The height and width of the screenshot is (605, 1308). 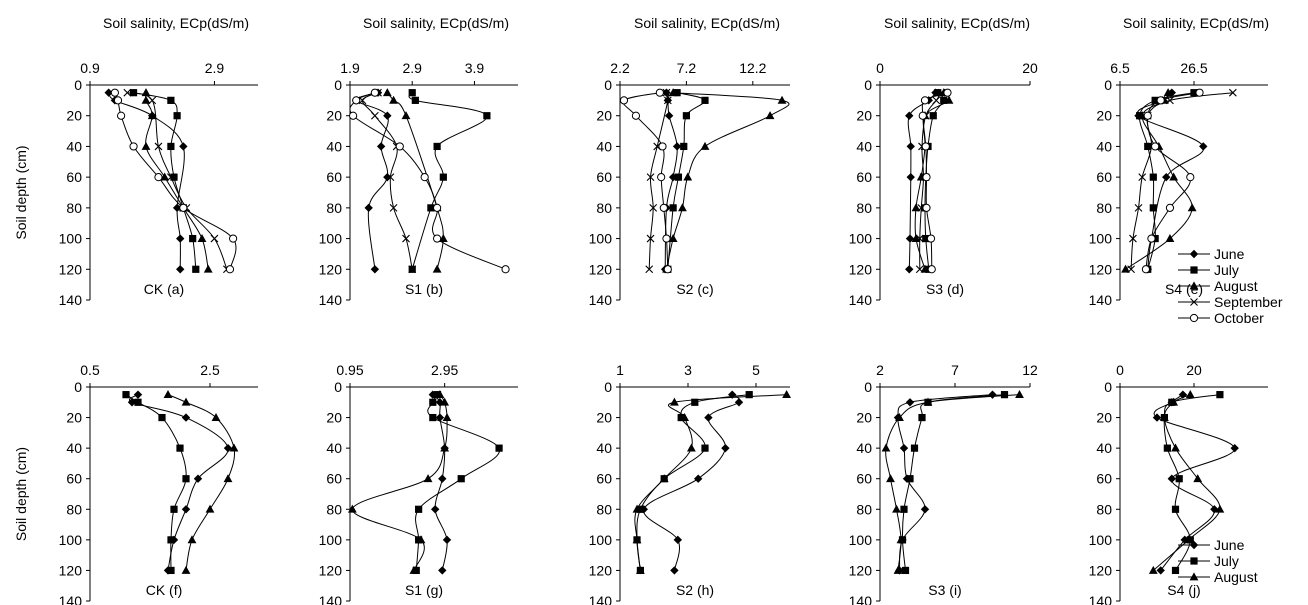 What do you see at coordinates (1120, 370) in the screenshot?
I see `x-tick-label: 0` at bounding box center [1120, 370].